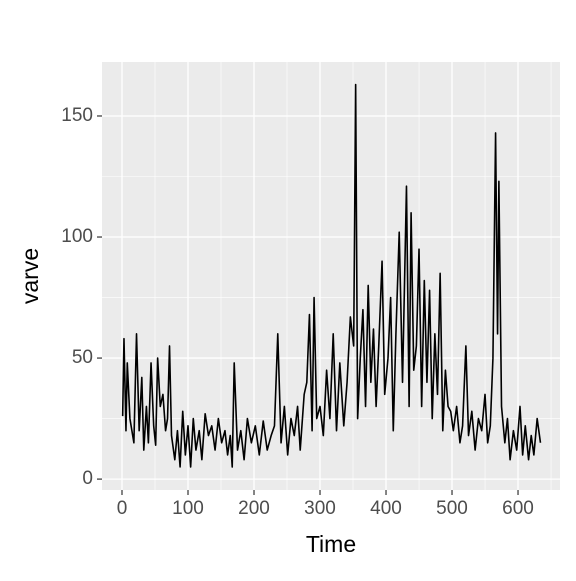  Describe the element at coordinates (82, 357) in the screenshot. I see `y-tick-label: 50` at that location.